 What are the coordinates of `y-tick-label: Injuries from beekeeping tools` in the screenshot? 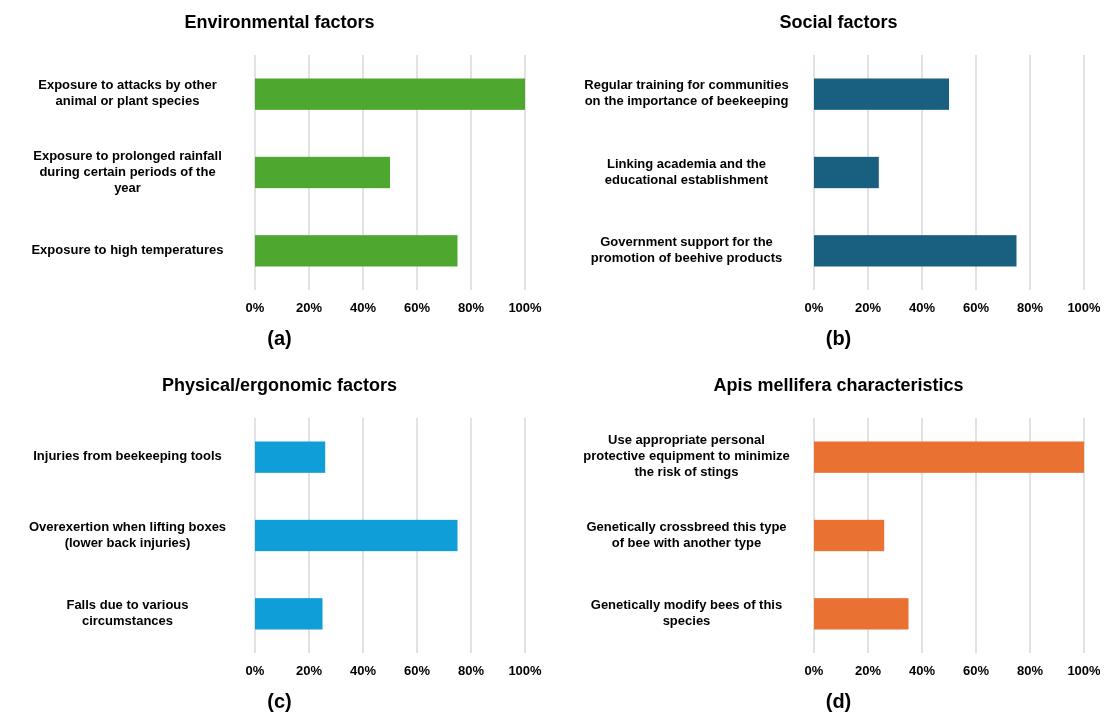 It's located at (127, 456).